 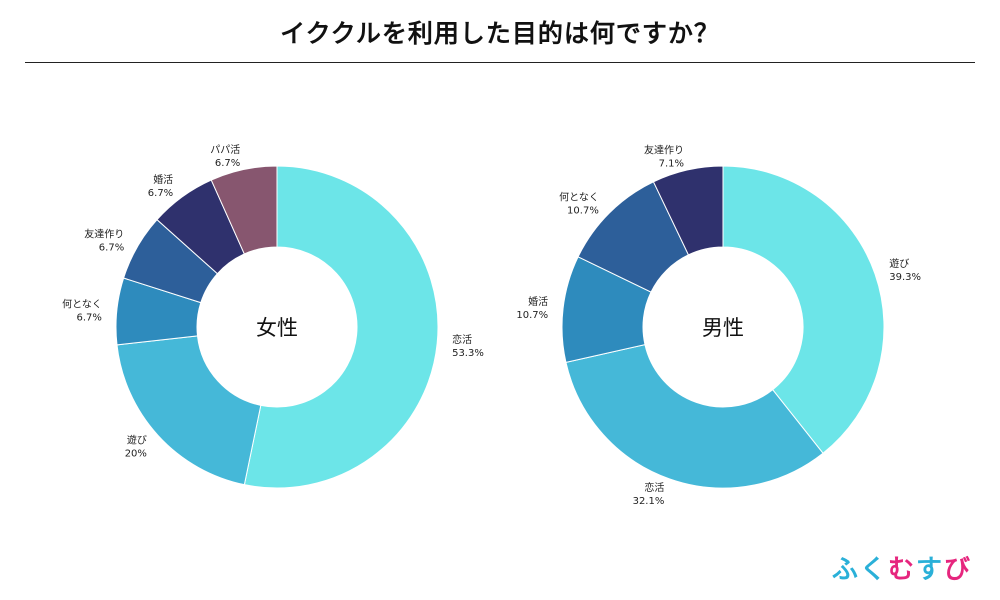 What do you see at coordinates (899, 263) in the screenshot?
I see `male-slice-label-0: 遊び` at bounding box center [899, 263].